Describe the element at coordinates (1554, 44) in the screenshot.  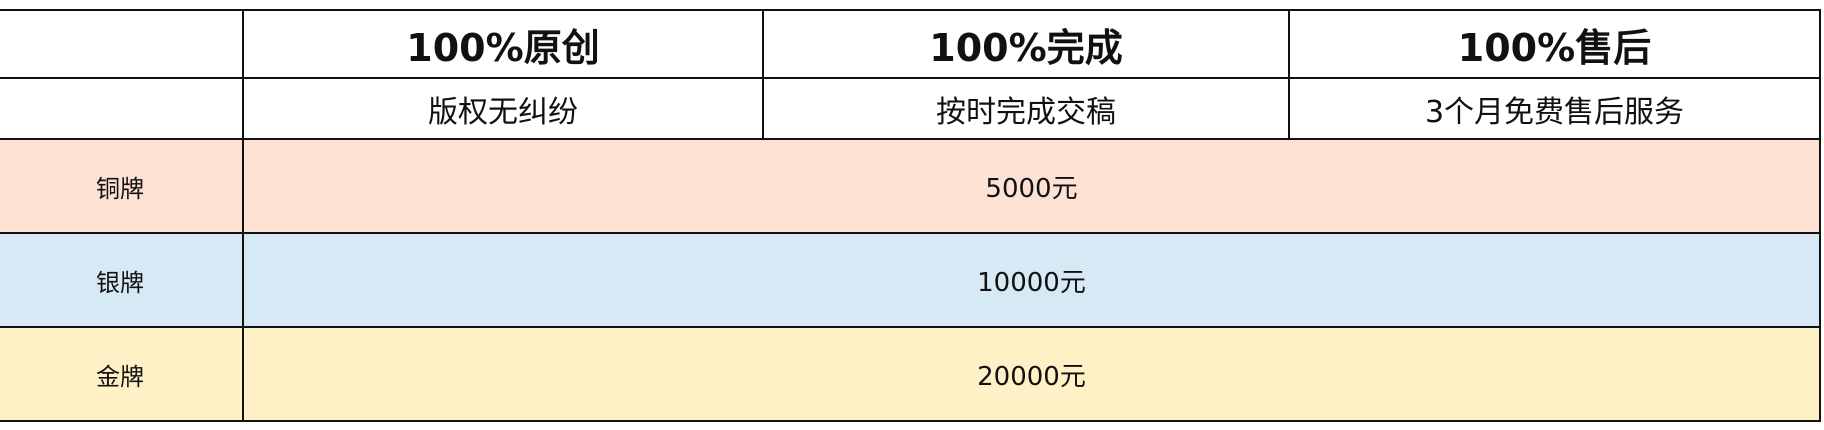
I see `header-after-sales: 100%售后` at that location.